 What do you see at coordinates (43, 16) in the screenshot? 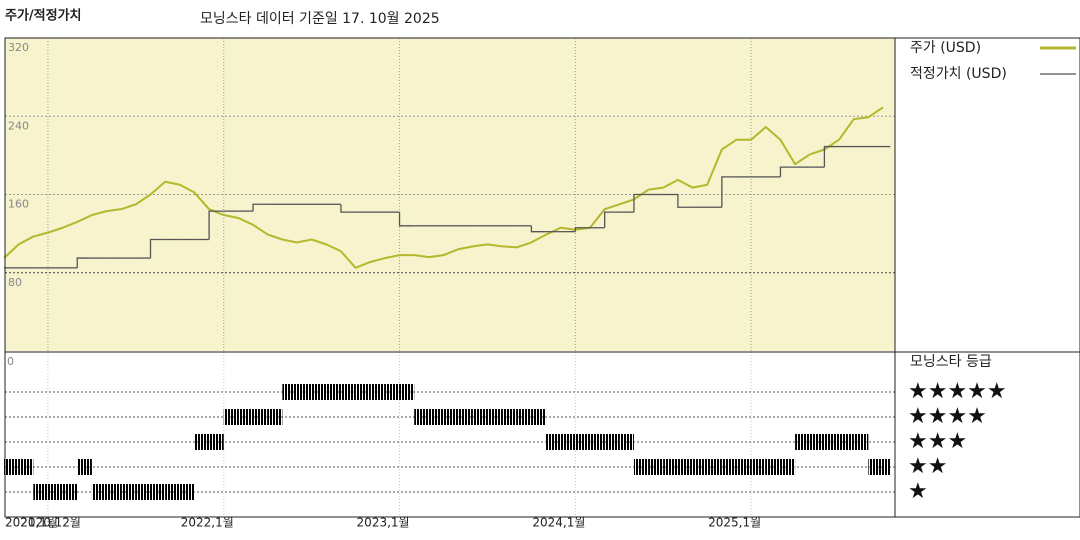
I see `chart-title: 주가/적정가치` at bounding box center [43, 16].